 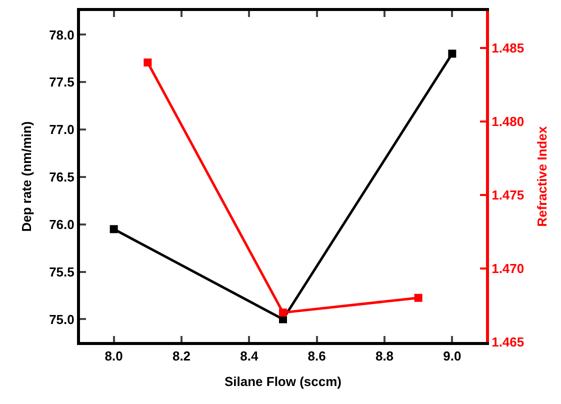 I want to click on y-tick-label: 76.5, so click(x=61, y=177).